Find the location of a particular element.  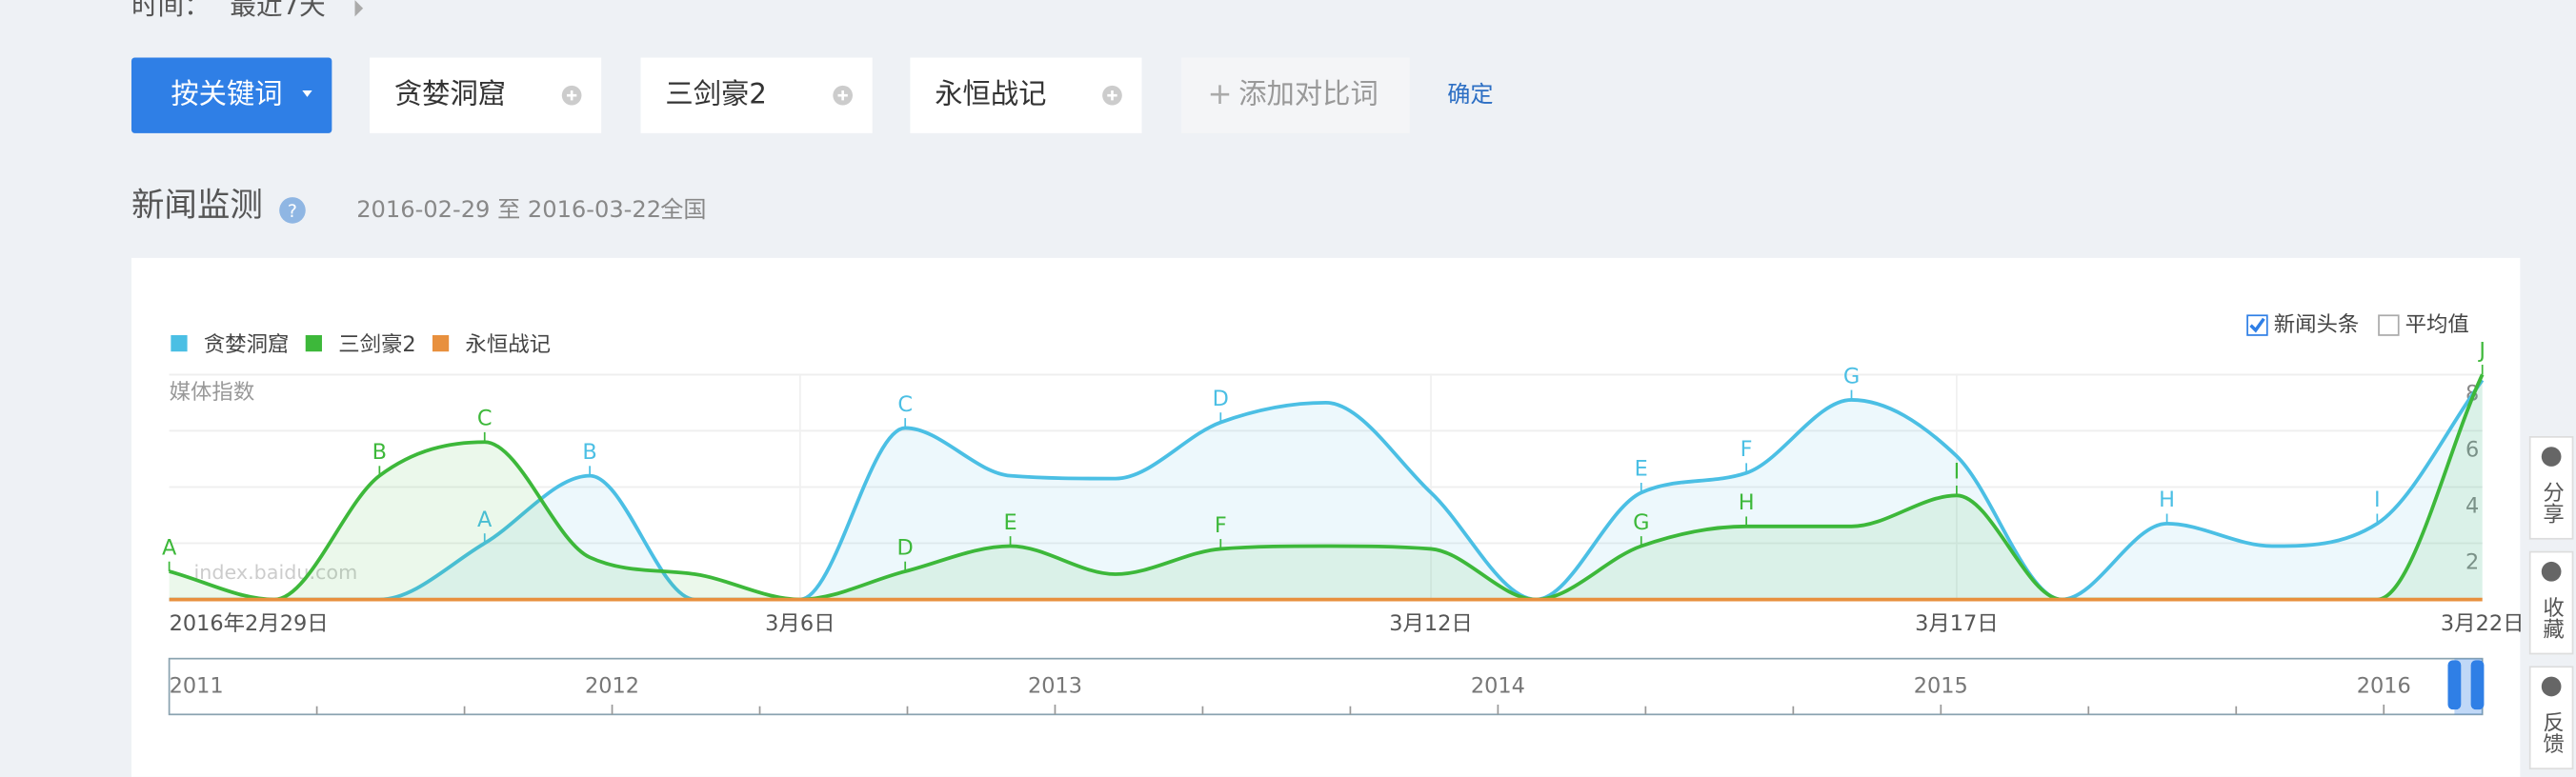

filter-value: 最近7天 is located at coordinates (277, 10).